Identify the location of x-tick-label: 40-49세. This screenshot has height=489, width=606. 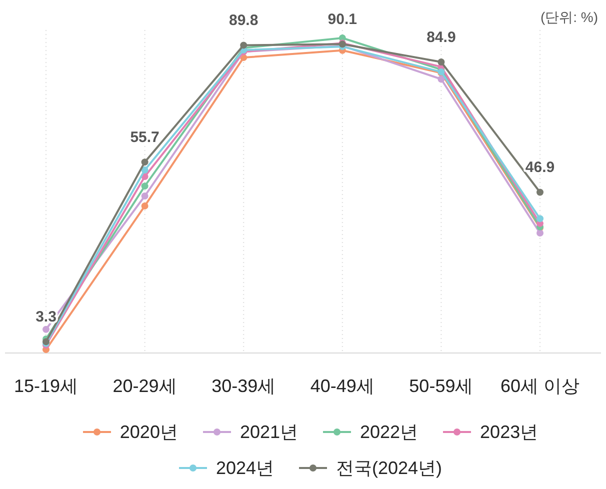
(342, 386).